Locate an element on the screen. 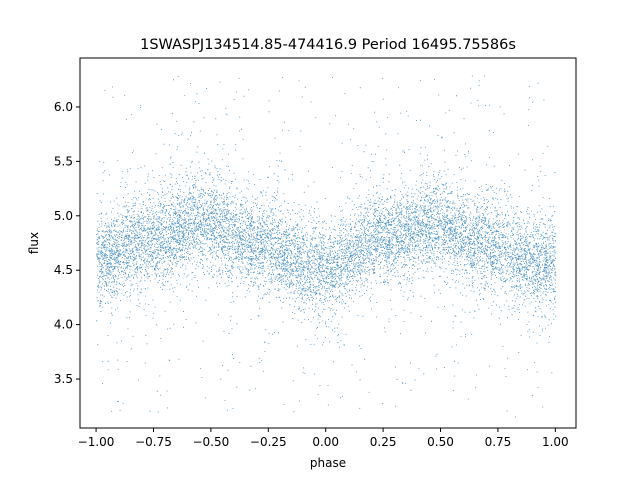 The width and height of the screenshot is (640, 480). x-axis-ticks: −1.00 −0.75 −0.50 −0.25 0.00 0.25 0.50 0.75 1.00 is located at coordinates (323, 438).